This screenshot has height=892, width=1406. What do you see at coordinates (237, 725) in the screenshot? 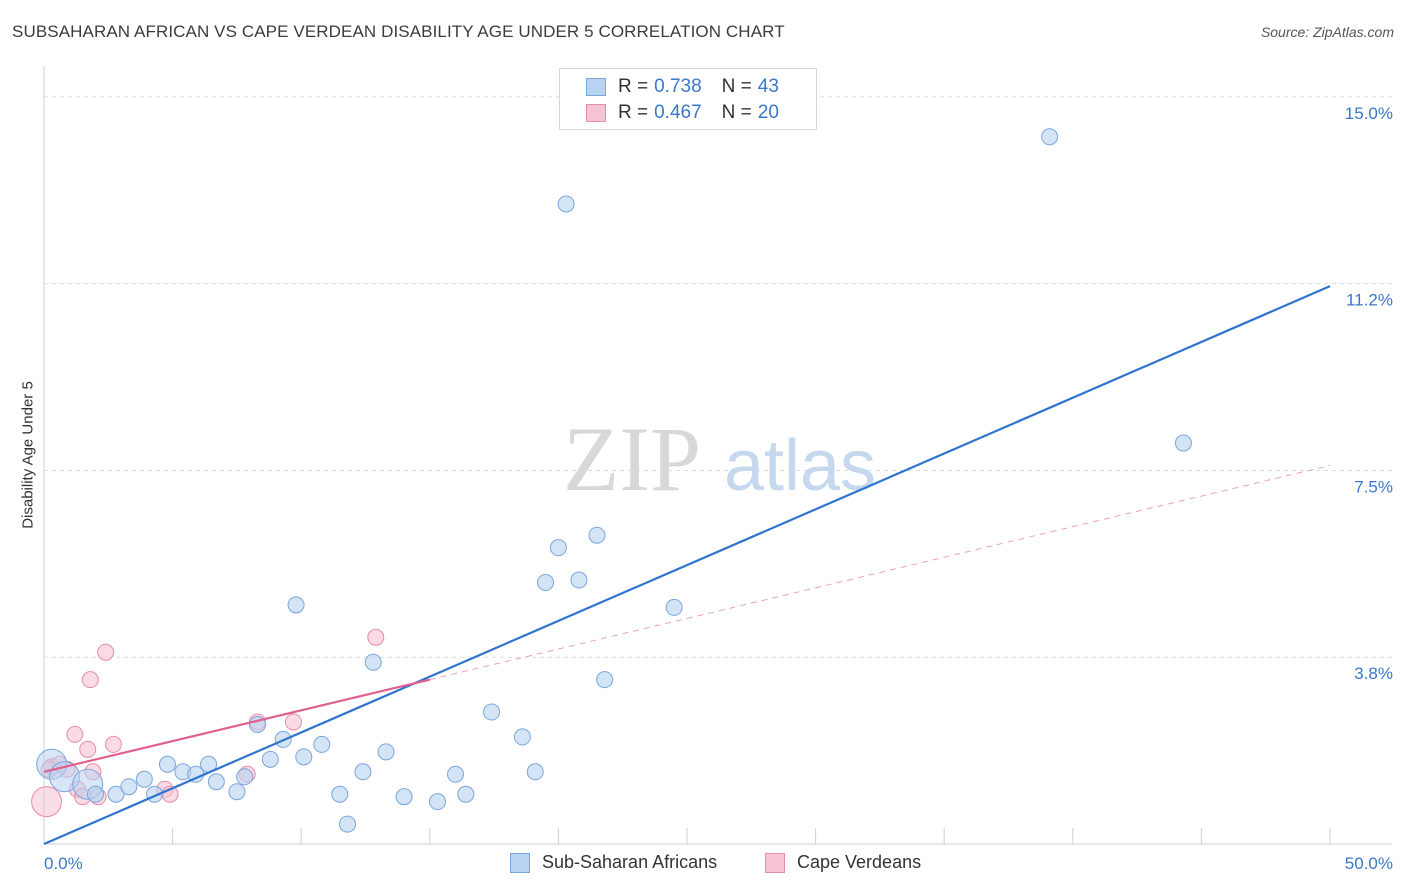
I see `trend-line-pink` at bounding box center [237, 725].